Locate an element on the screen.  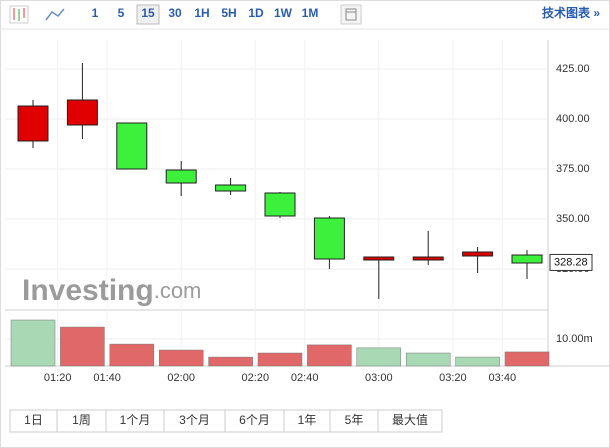
x-tick-label: 03:40 is located at coordinates (503, 378).